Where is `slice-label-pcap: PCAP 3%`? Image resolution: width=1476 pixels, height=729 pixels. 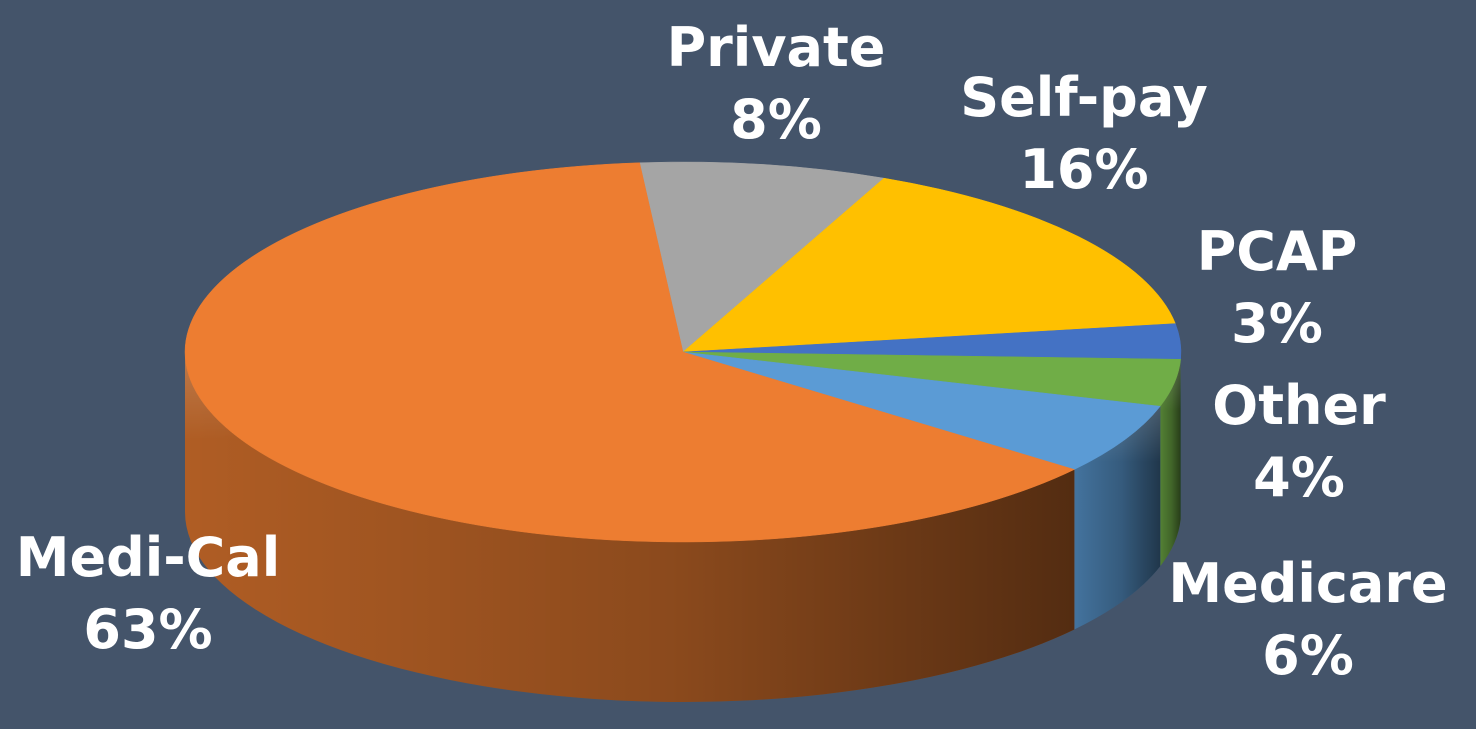
slice-label-pcap: PCAP 3% is located at coordinates (1277, 288).